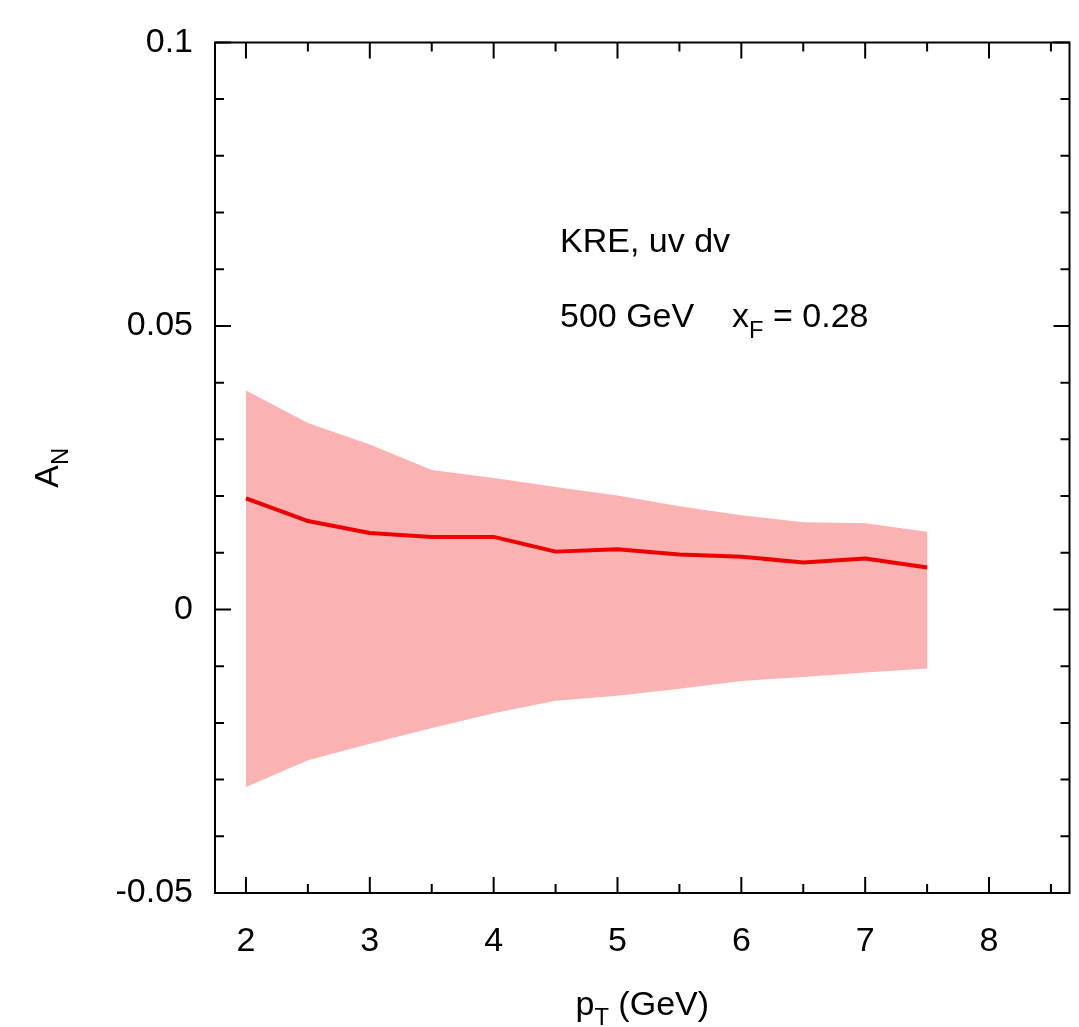 Image resolution: width=1079 pixels, height=1027 pixels. What do you see at coordinates (989, 938) in the screenshot?
I see `x-tick-label: 8` at bounding box center [989, 938].